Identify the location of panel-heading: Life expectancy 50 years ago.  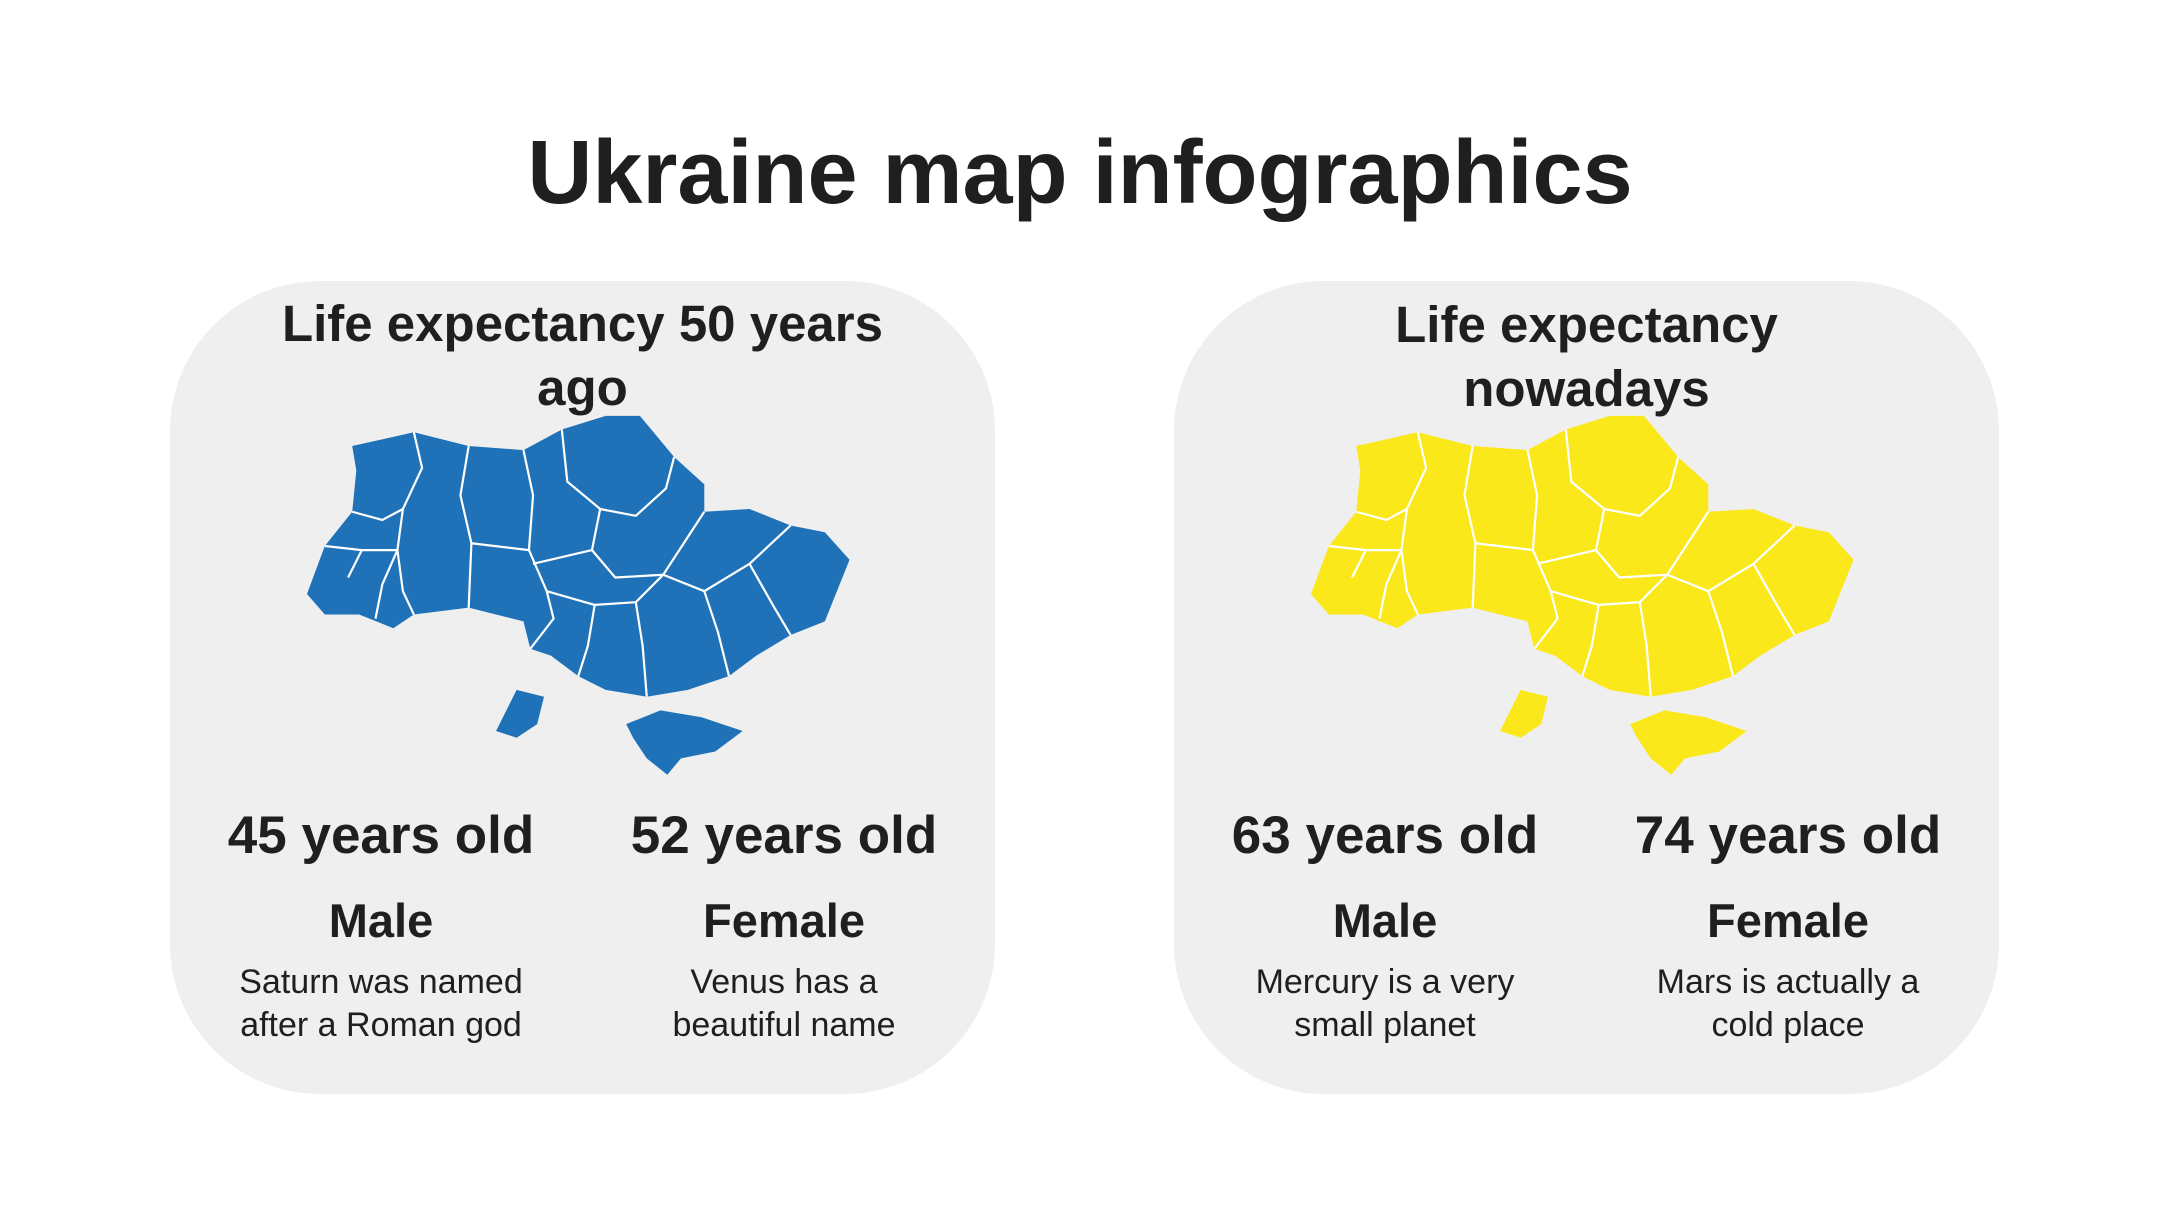
(582, 355).